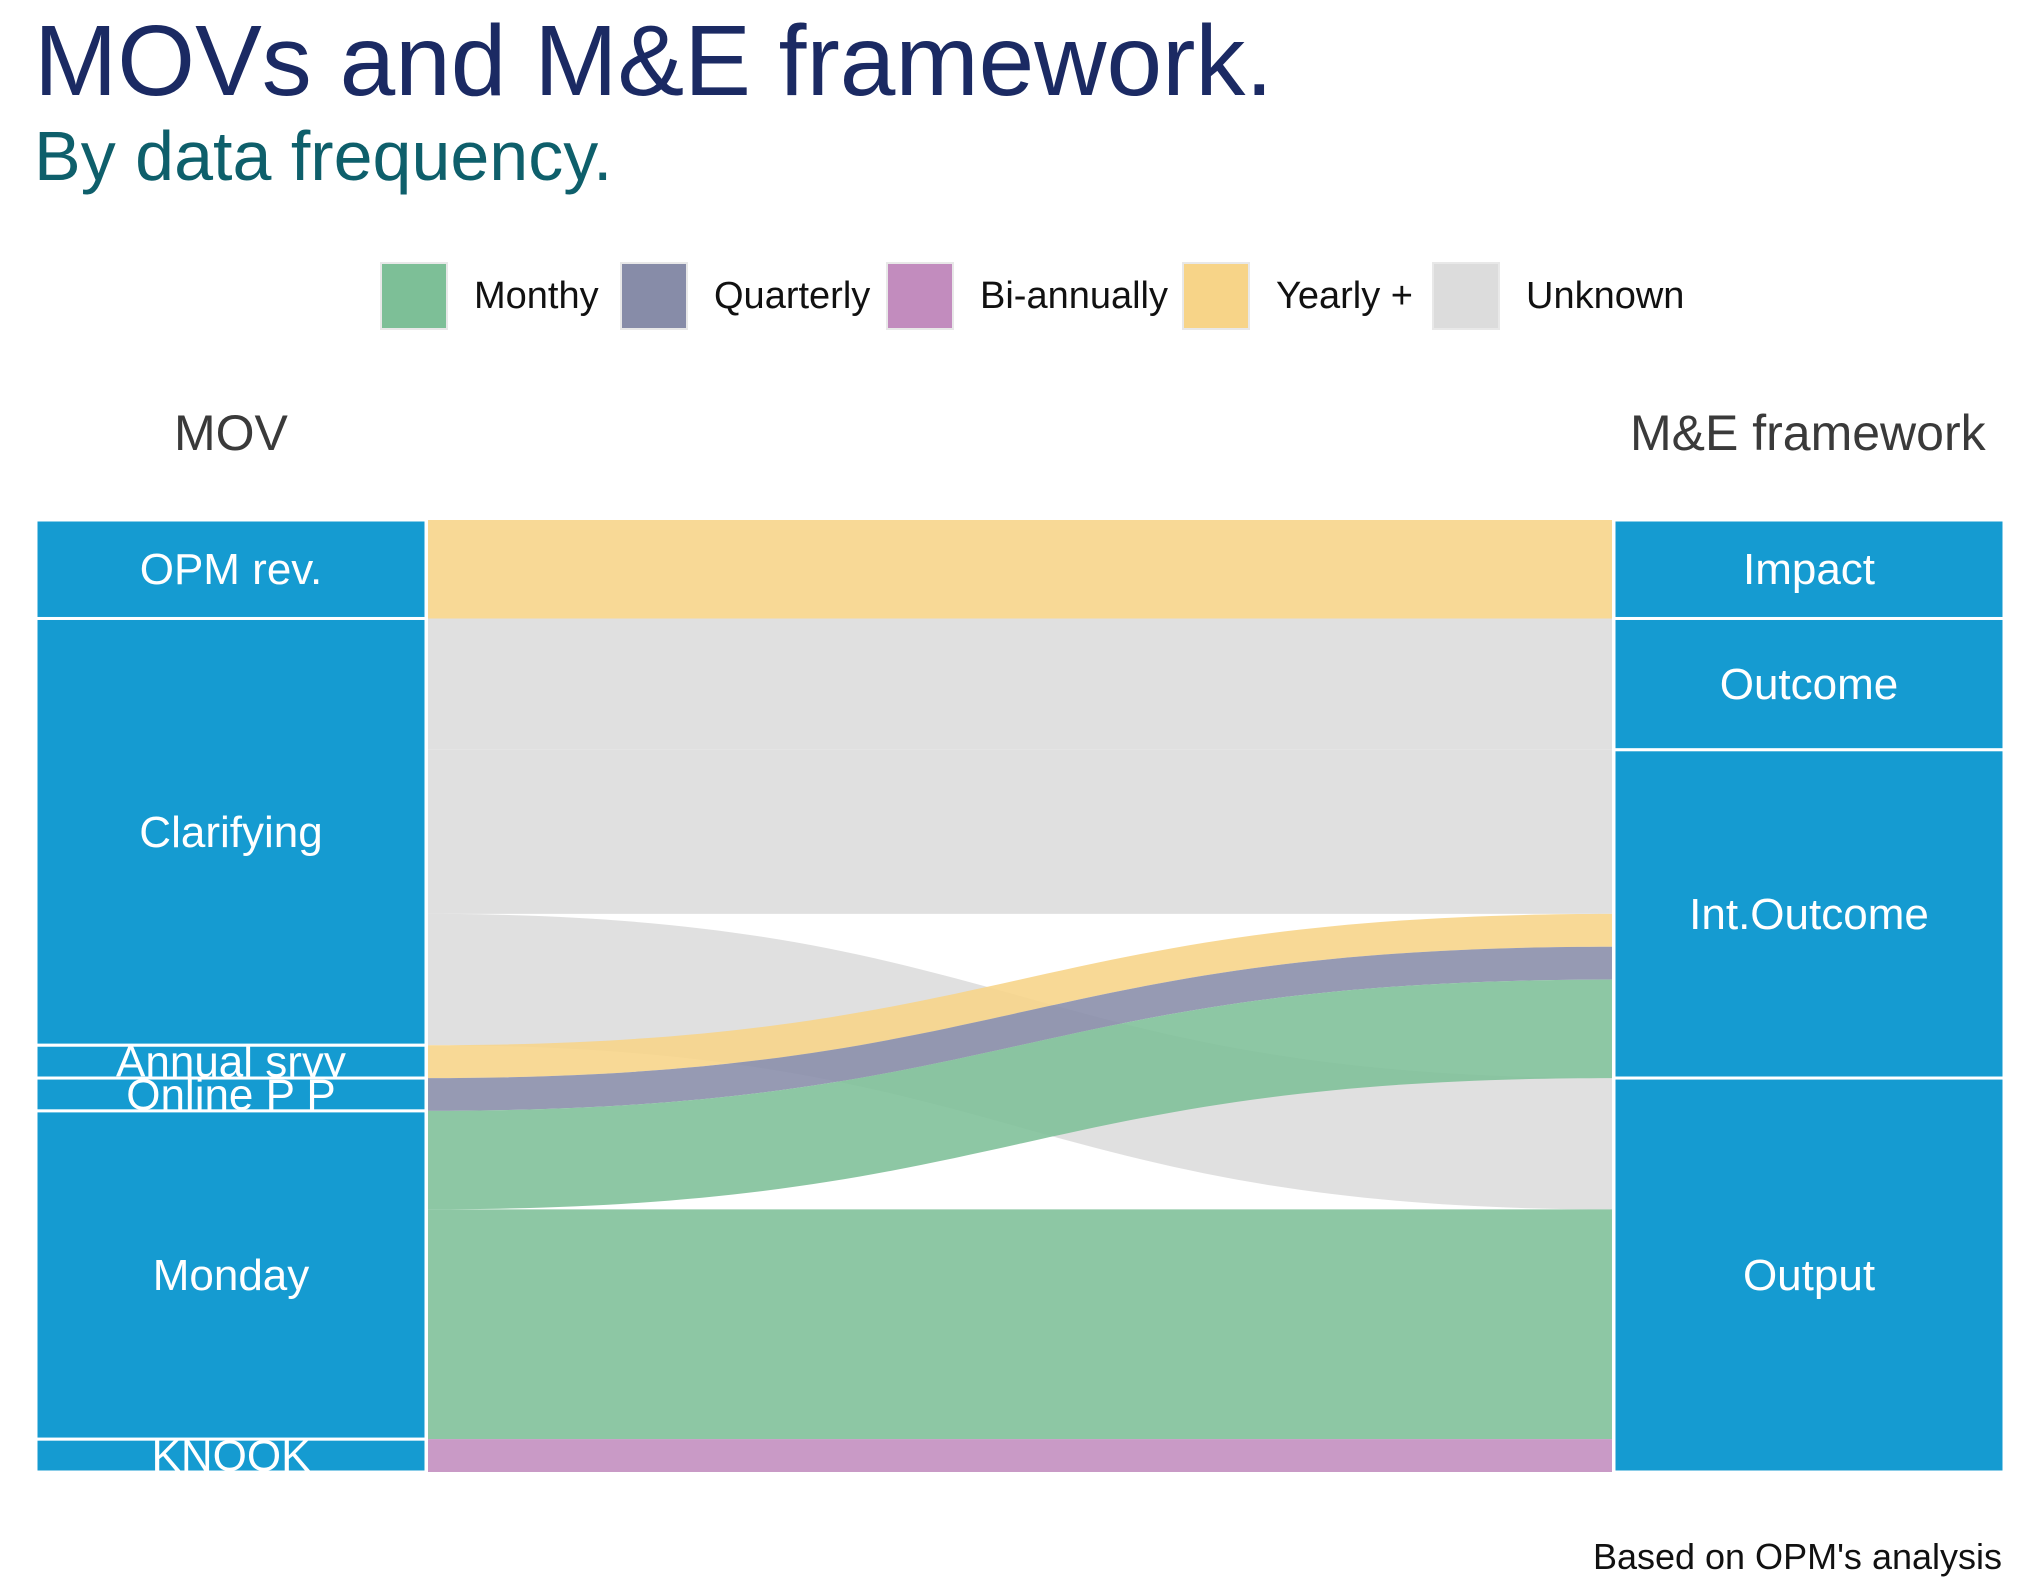  What do you see at coordinates (1020, 1324) in the screenshot?
I see `flow-monday-to-output` at bounding box center [1020, 1324].